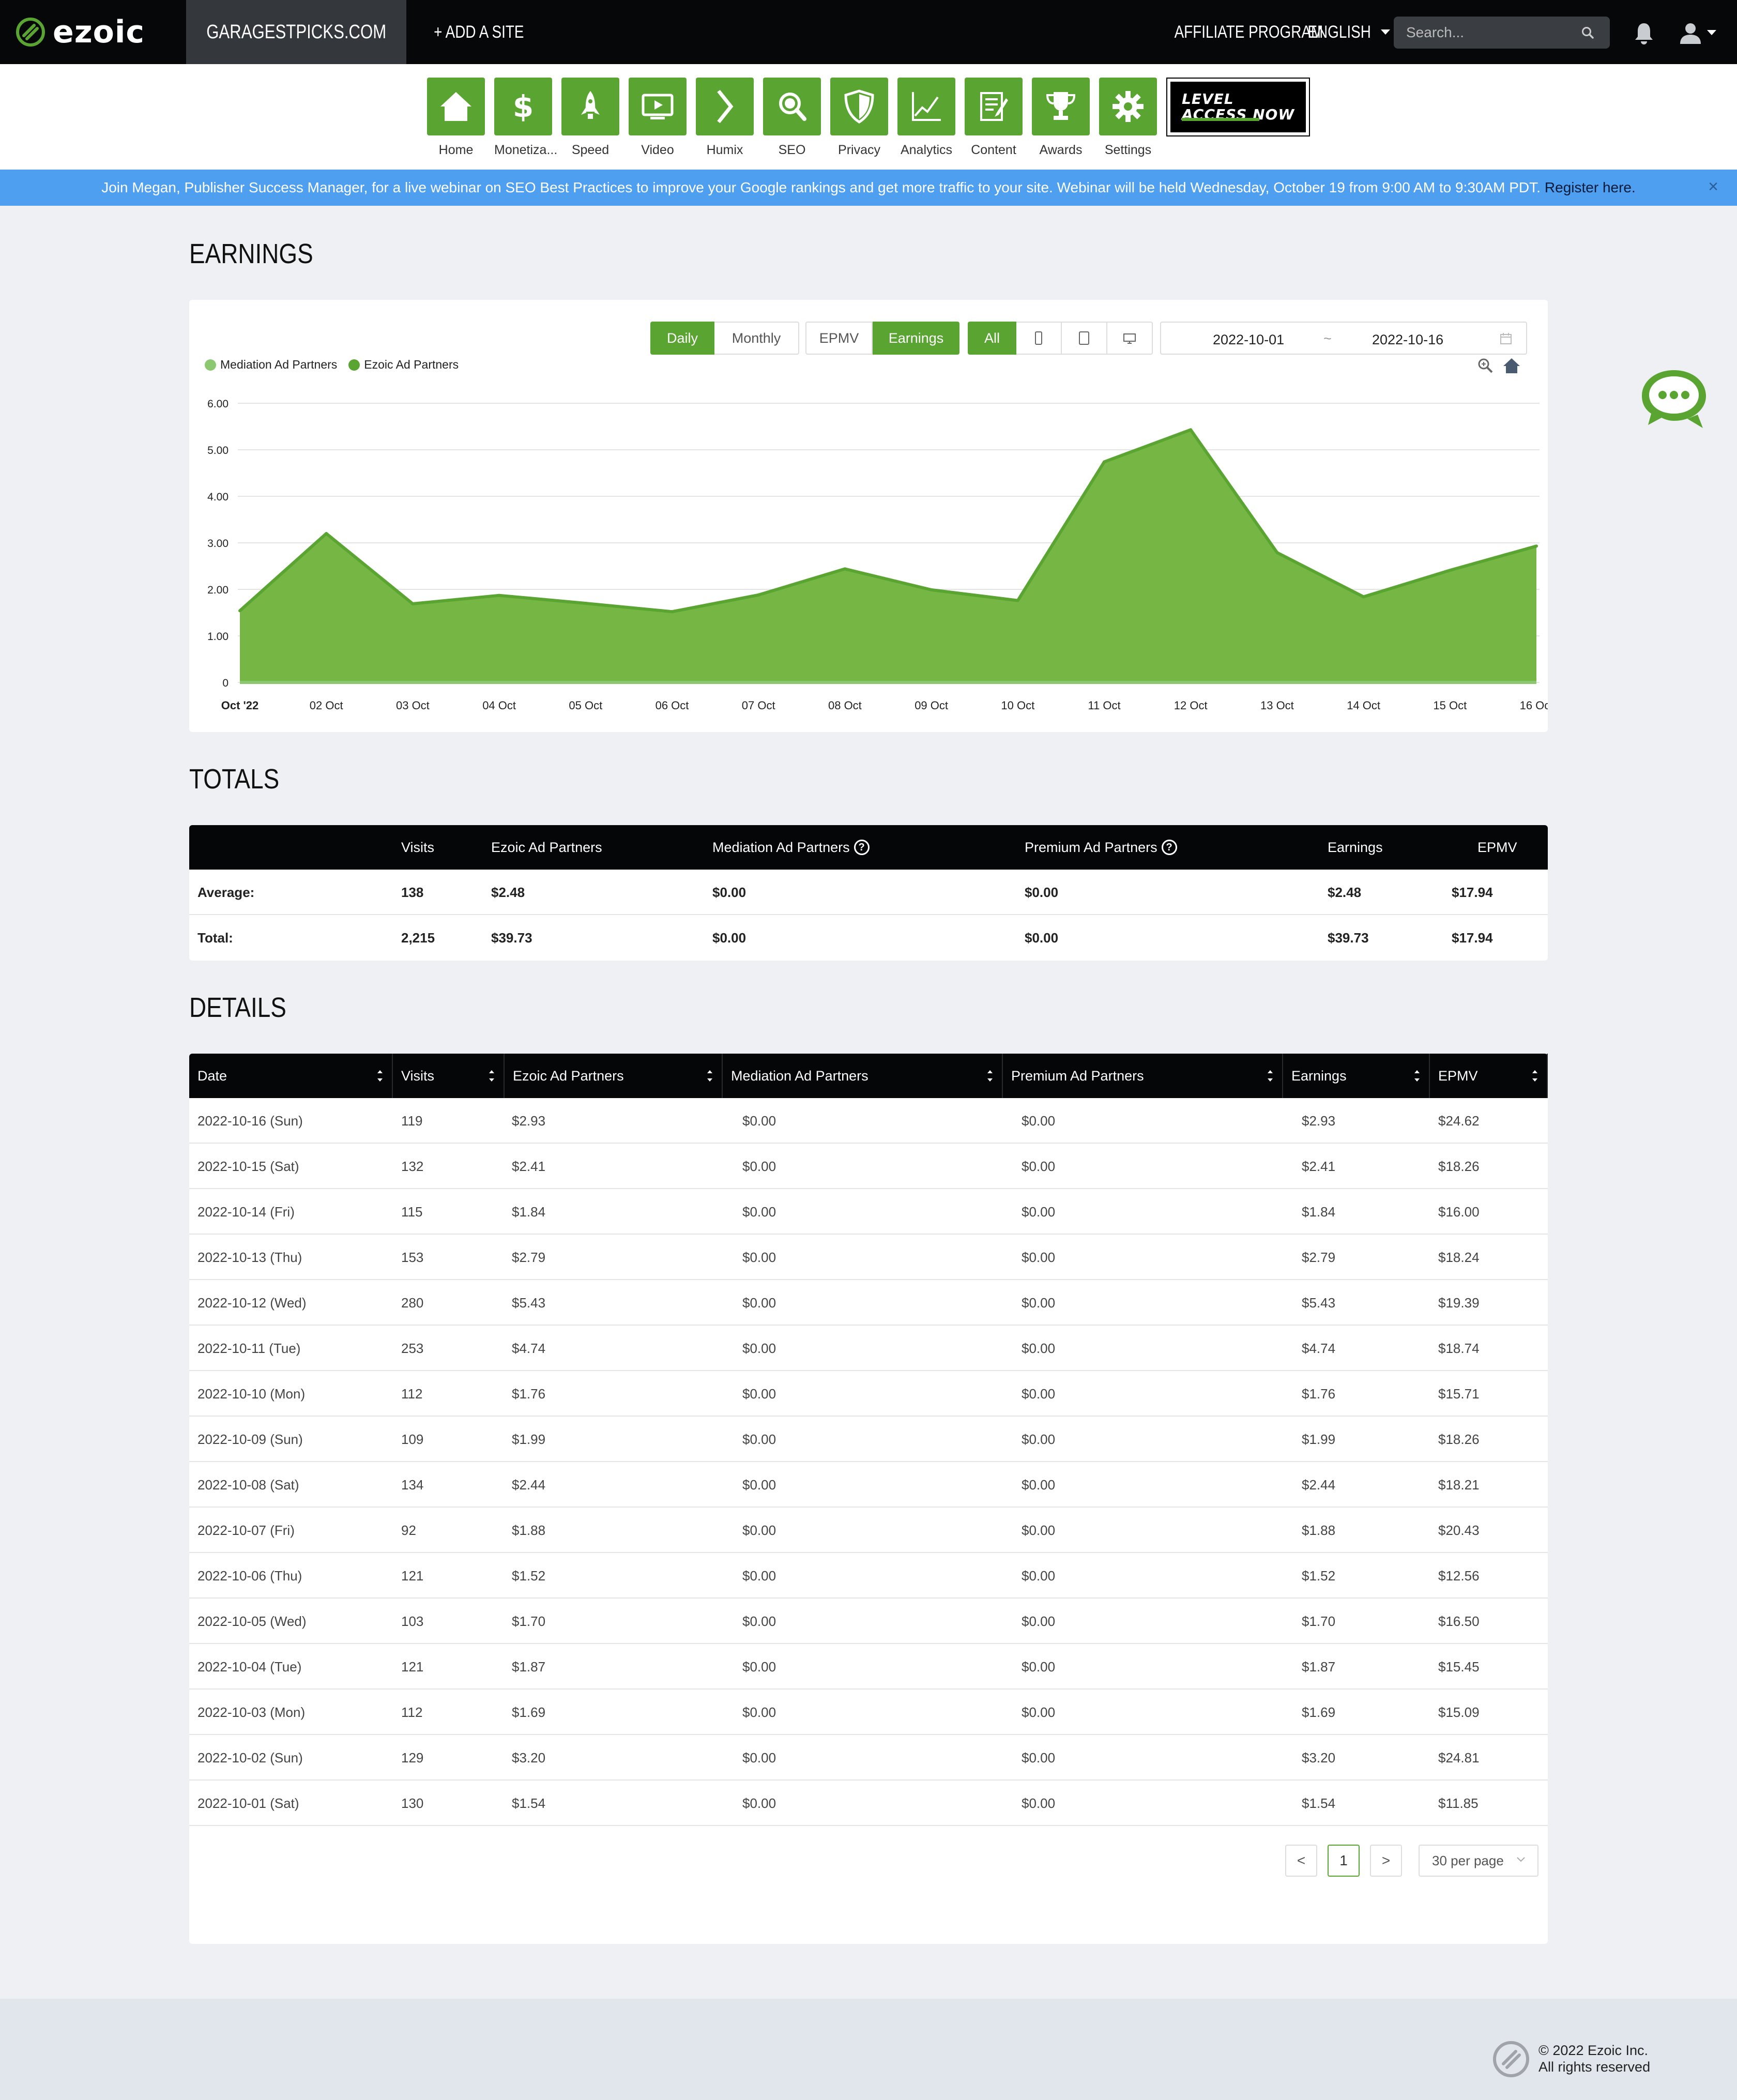 This screenshot has height=2100, width=1737. I want to click on details-header-col-2: Ezoic Ad Partners, so click(614, 1076).